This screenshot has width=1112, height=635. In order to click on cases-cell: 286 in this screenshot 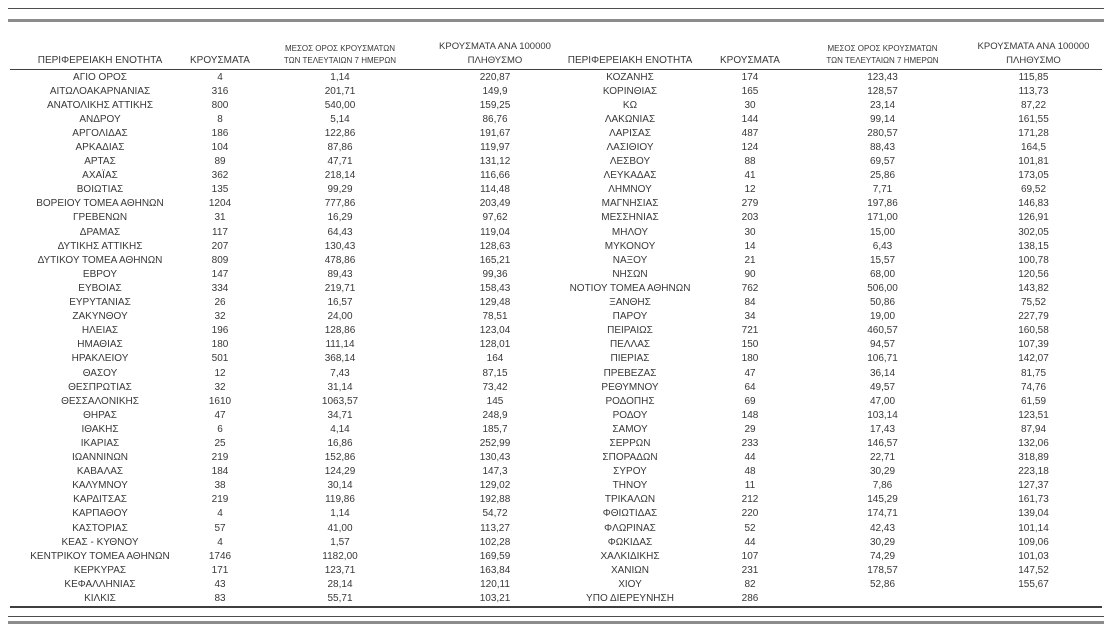, I will do `click(750, 599)`.